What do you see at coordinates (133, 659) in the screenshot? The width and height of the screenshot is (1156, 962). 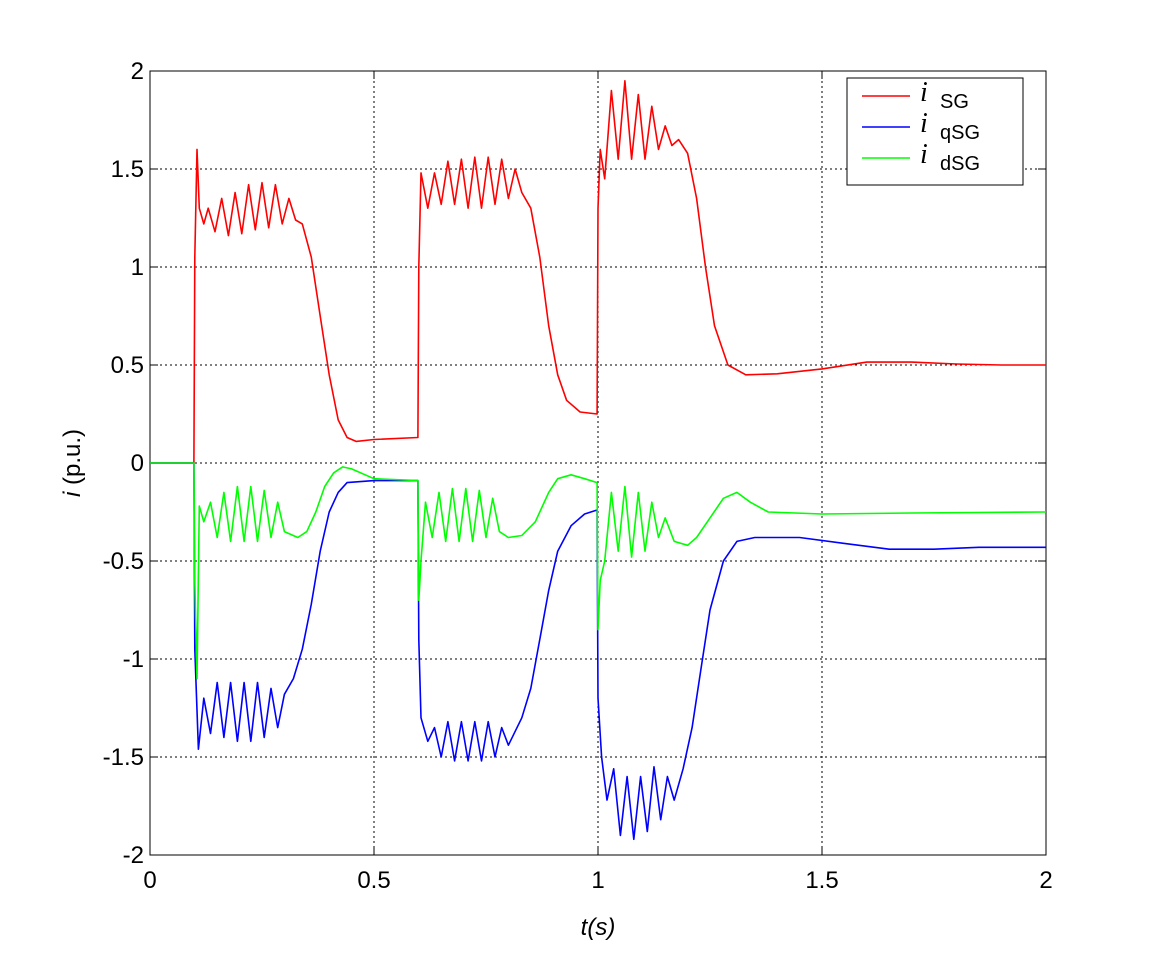 I see `y-tick-label: -1` at bounding box center [133, 659].